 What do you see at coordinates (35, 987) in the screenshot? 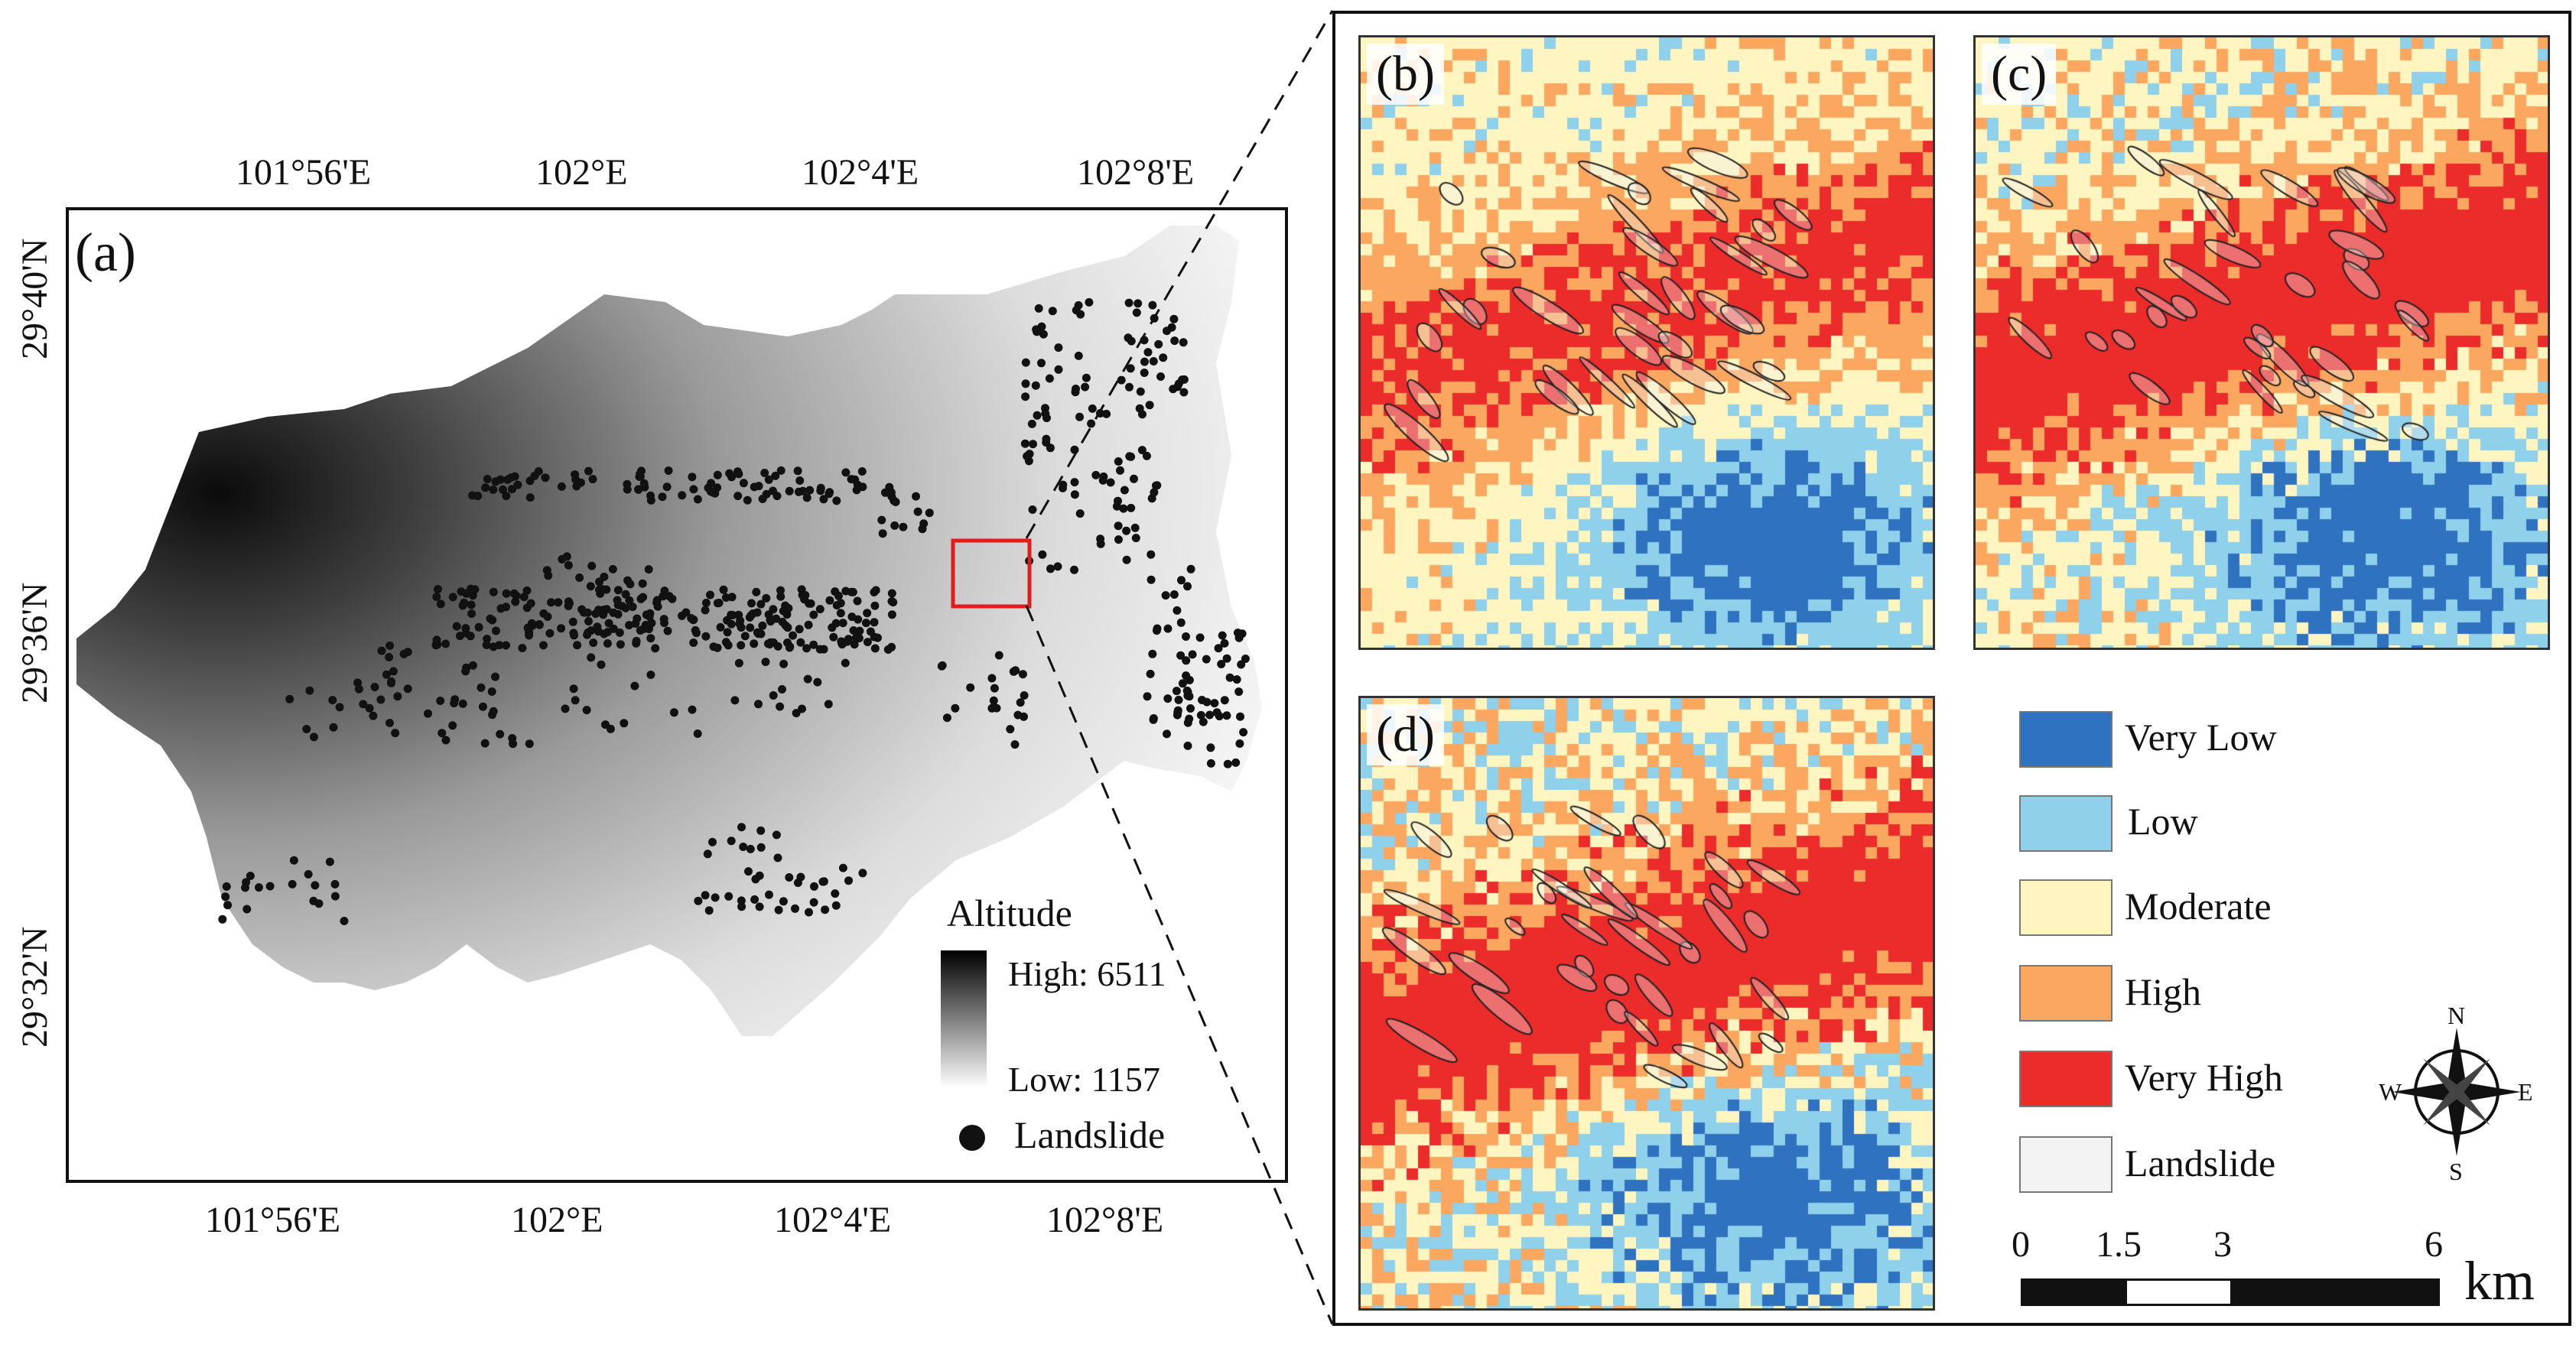
I see `lat-tick-3: 29°32'N` at bounding box center [35, 987].